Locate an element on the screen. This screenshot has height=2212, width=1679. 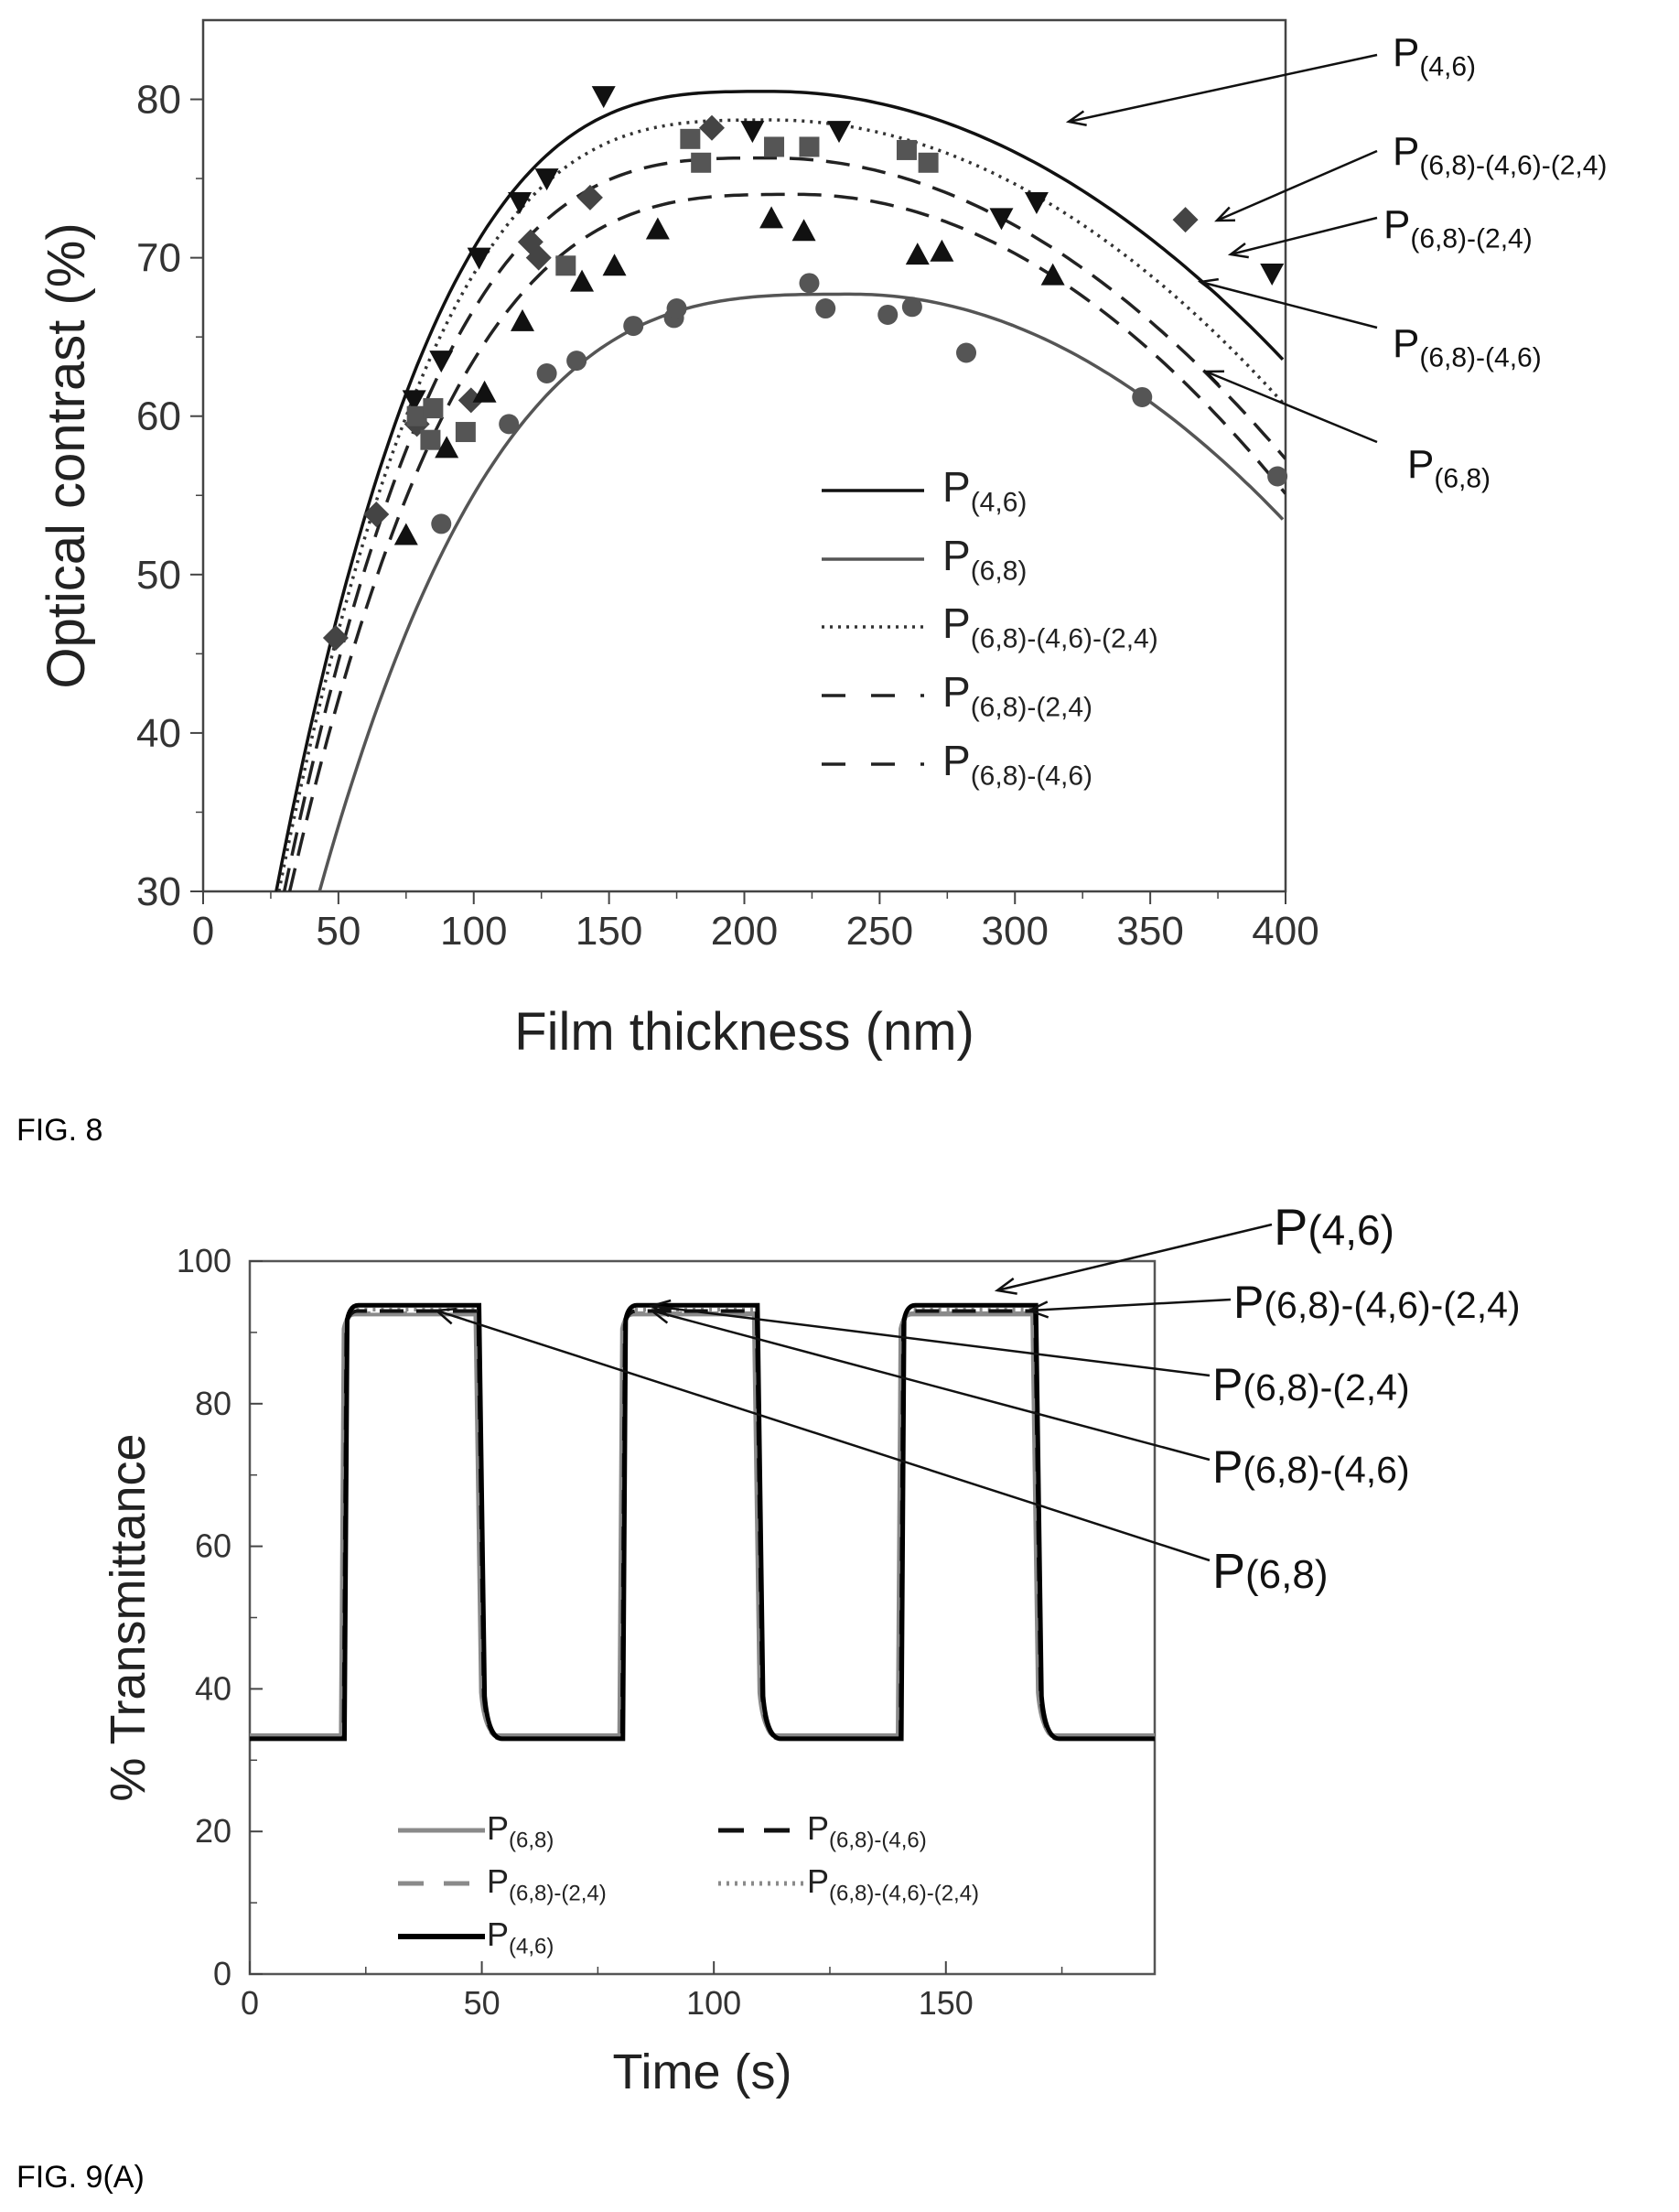
figure-caption-fig9a: FIG. 9(A) is located at coordinates (80, 2177).